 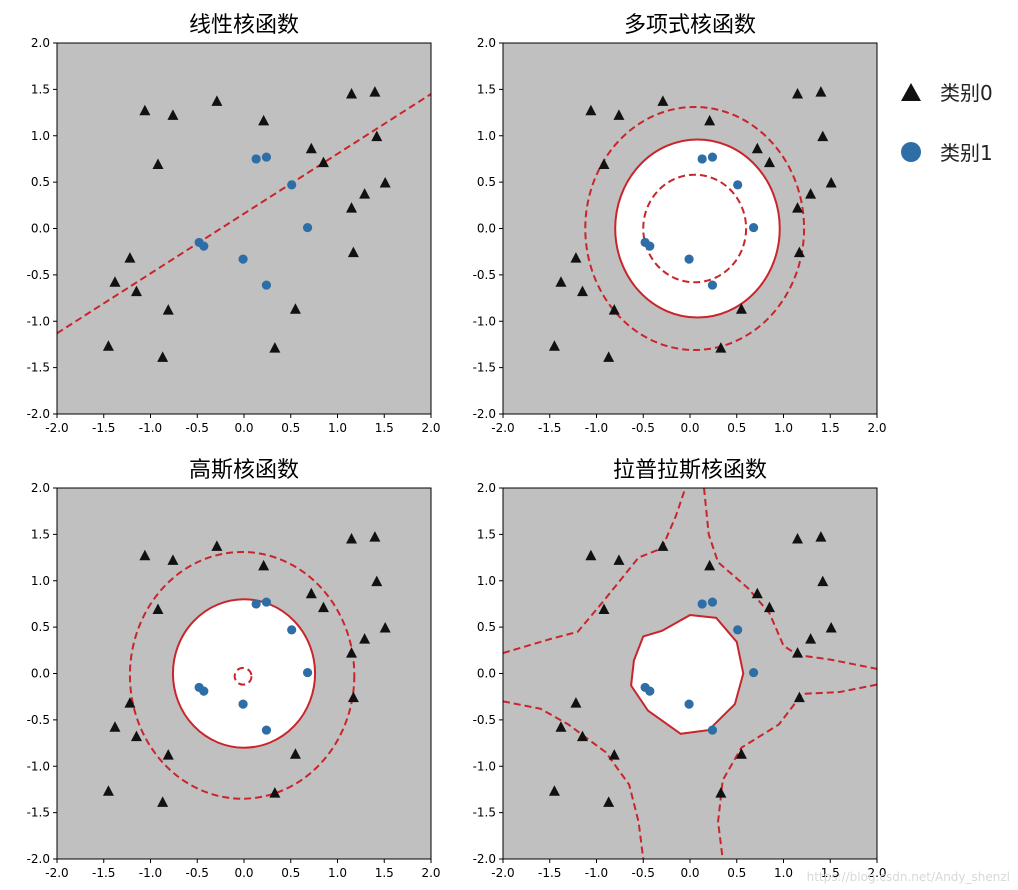 I want to click on plot-area, so click(x=244, y=224).